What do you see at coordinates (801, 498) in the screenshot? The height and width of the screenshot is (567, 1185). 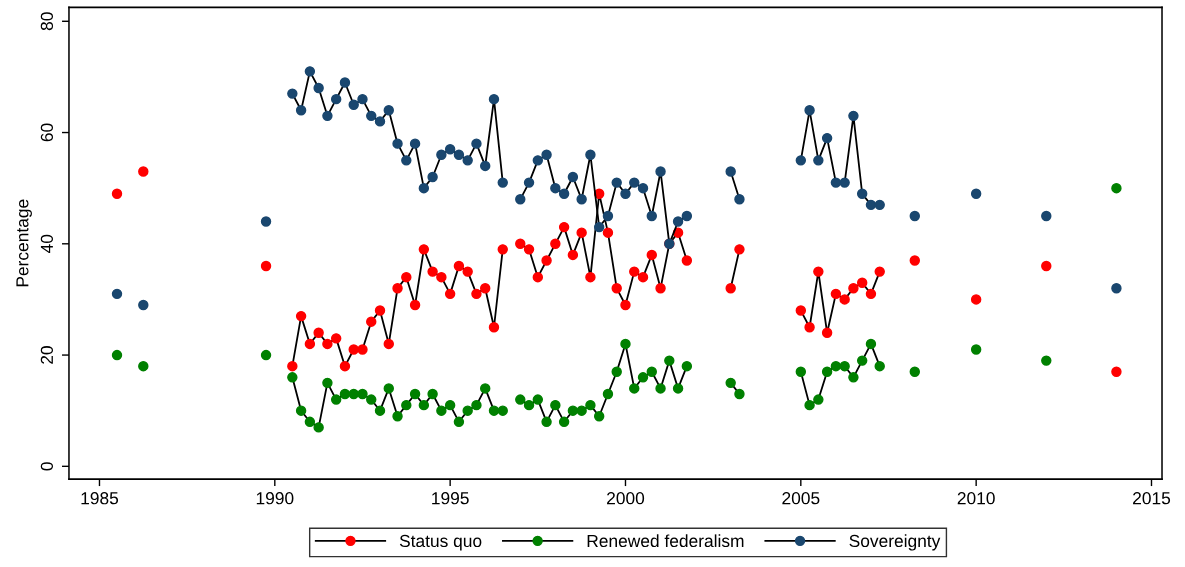 I see `x-tick-label: 2005` at bounding box center [801, 498].